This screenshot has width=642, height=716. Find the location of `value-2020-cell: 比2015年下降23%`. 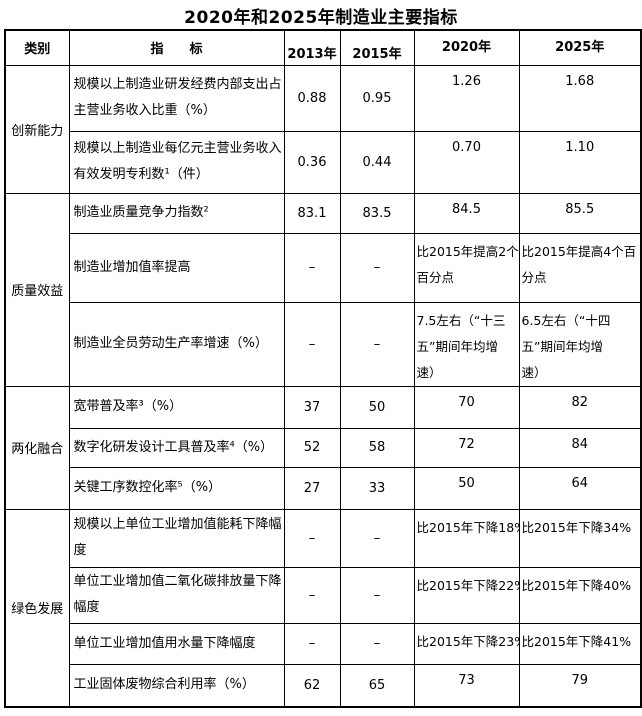

value-2020-cell: 比2015年下降23% is located at coordinates (466, 643).